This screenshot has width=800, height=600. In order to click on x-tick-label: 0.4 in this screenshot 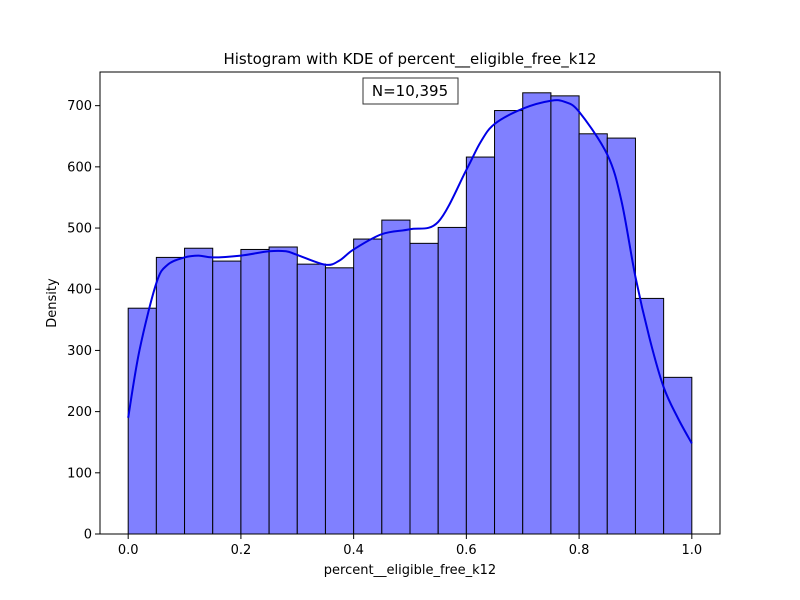, I will do `click(353, 550)`.